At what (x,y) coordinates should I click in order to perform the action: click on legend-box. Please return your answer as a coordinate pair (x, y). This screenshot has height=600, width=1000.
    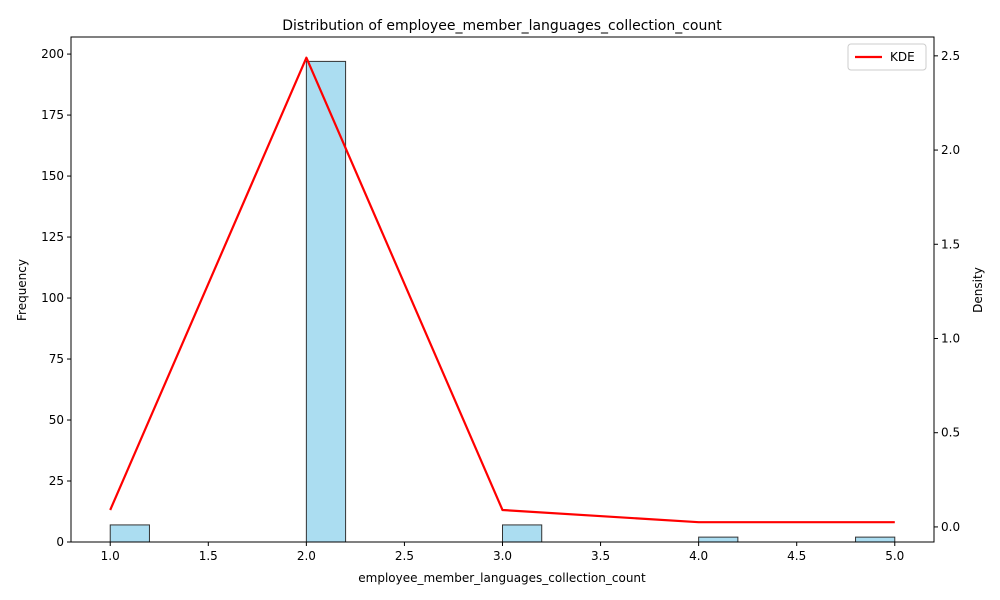
    Looking at the image, I should click on (887, 57).